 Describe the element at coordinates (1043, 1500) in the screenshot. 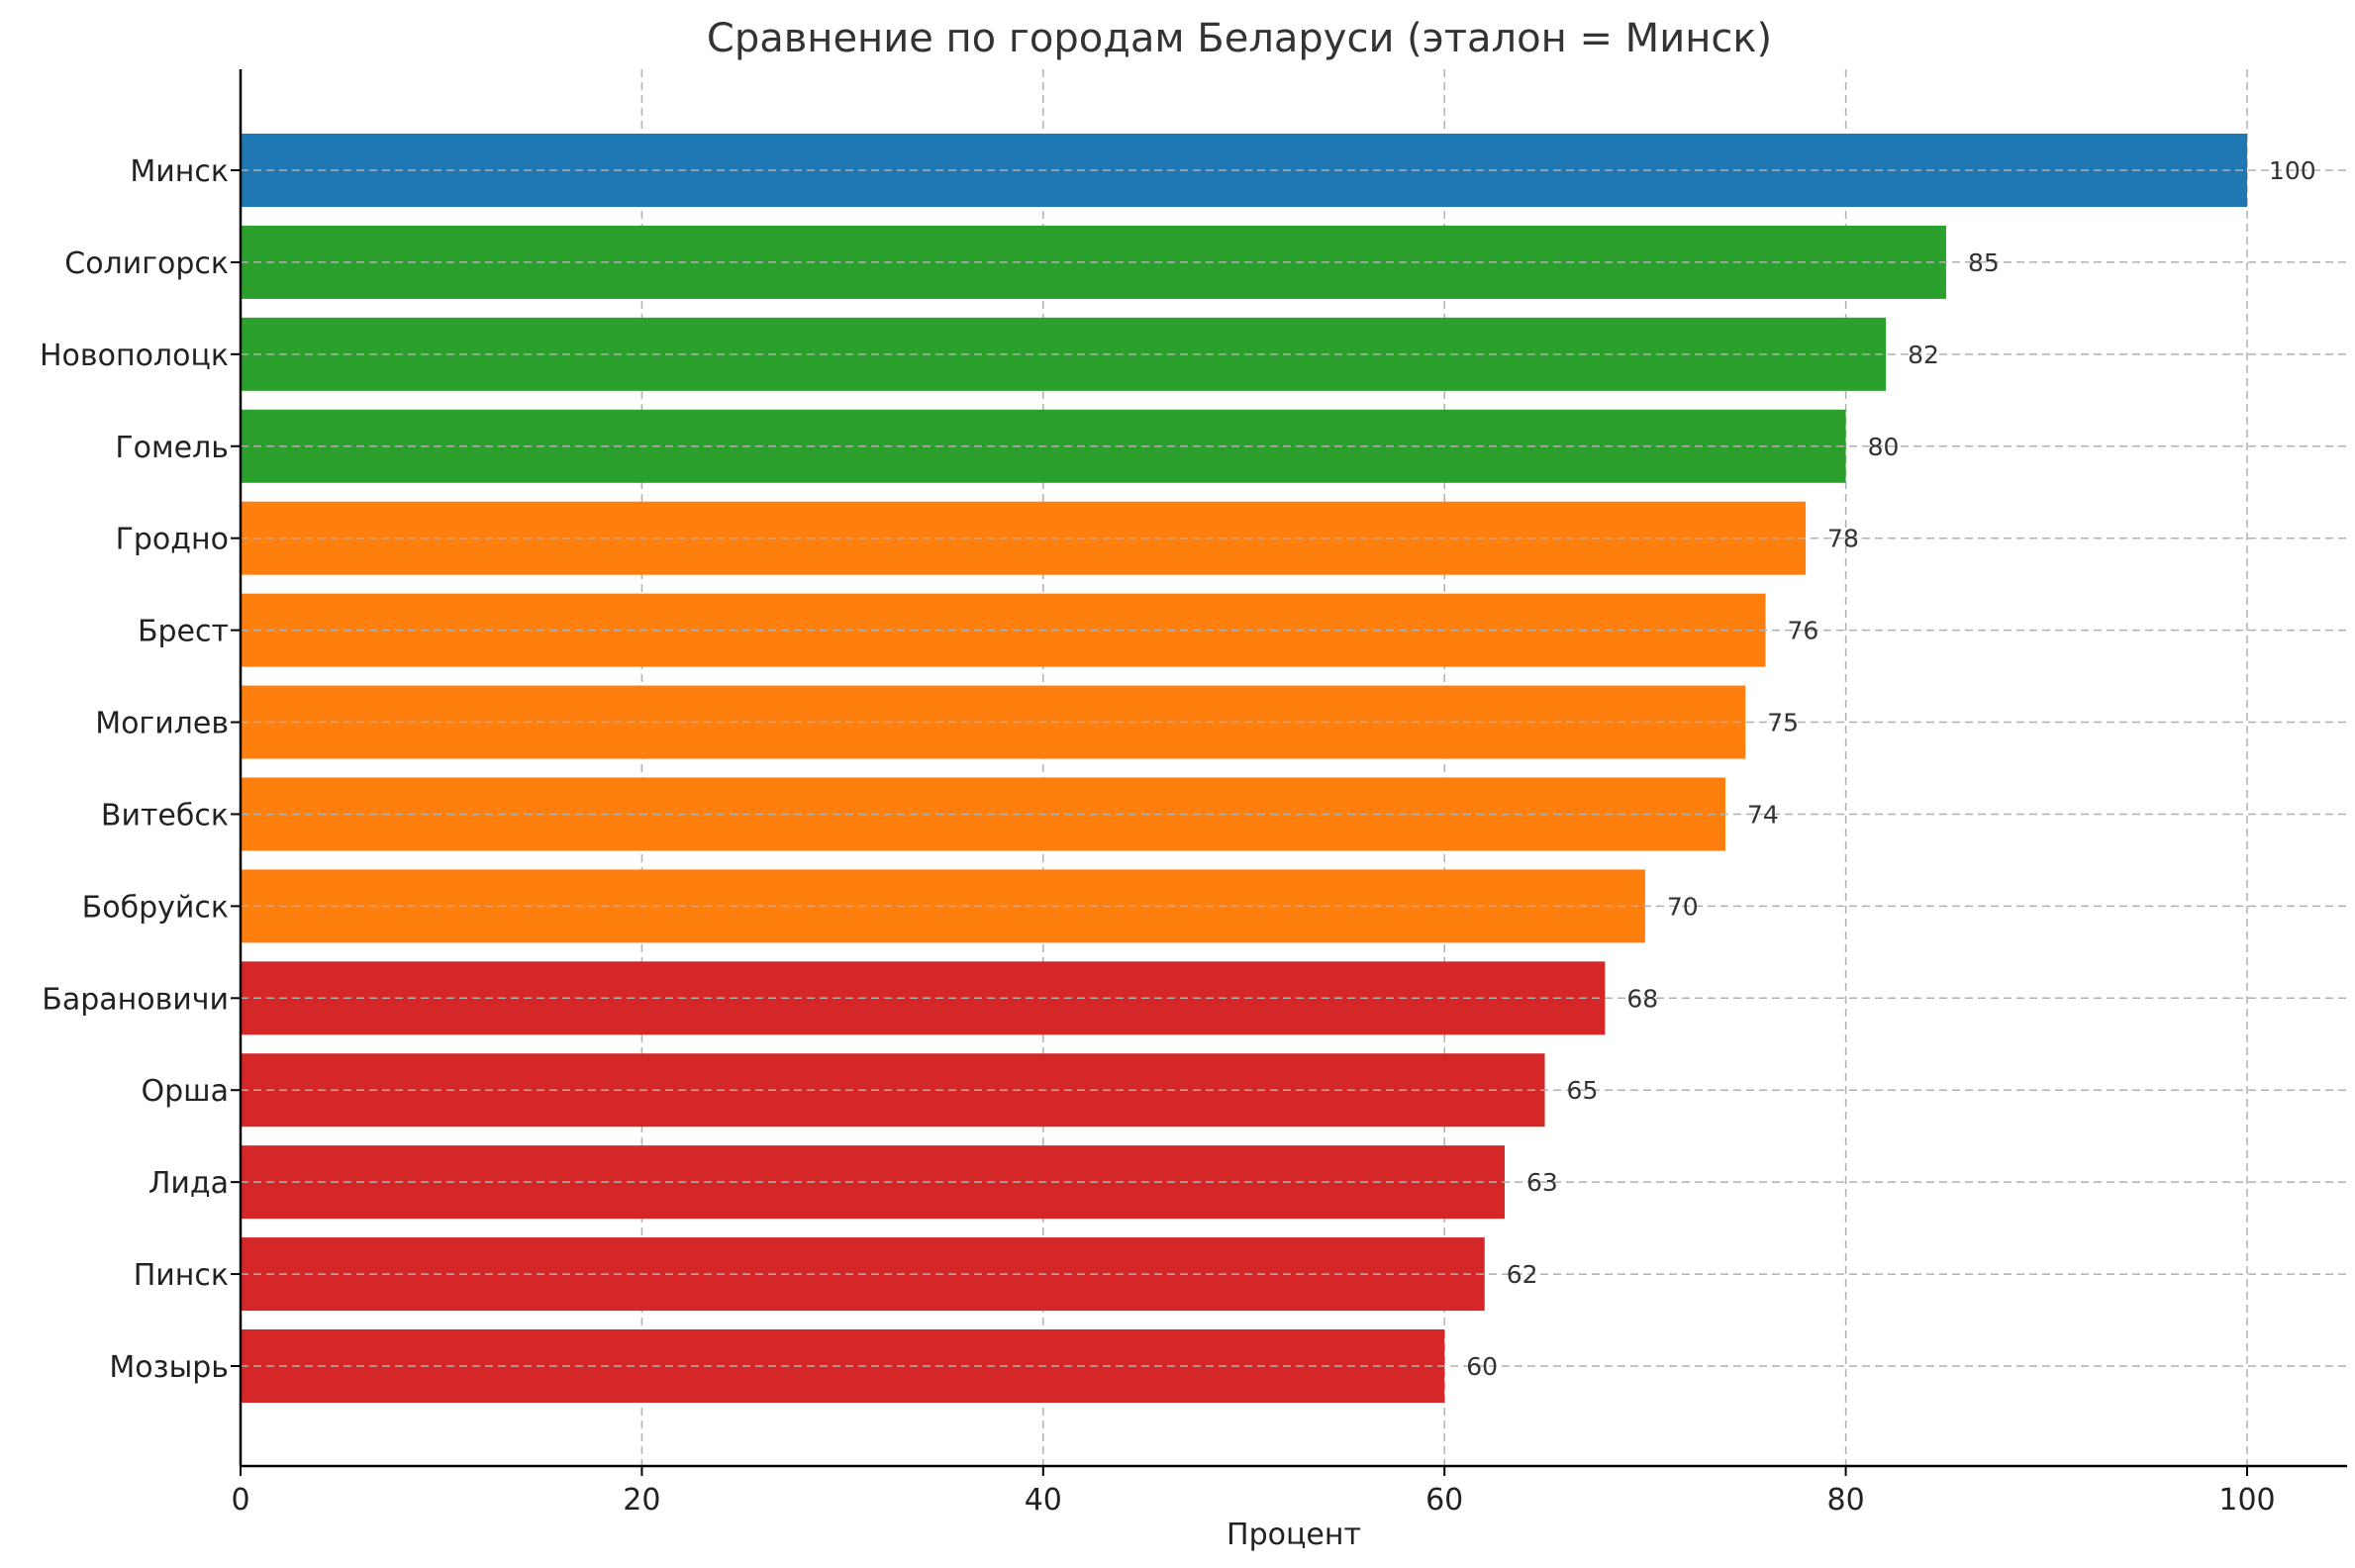

I see `x-tick-label: 40` at that location.